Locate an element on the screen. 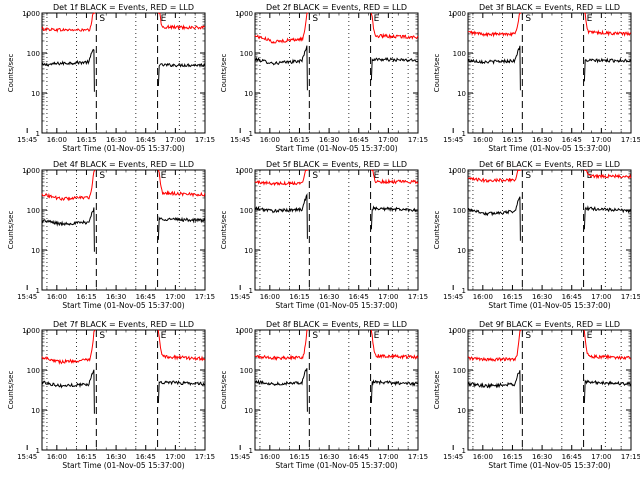 The image size is (640, 480). panel-title: Det 9f BLACK = Events, RED = LLD is located at coordinates (549, 324).